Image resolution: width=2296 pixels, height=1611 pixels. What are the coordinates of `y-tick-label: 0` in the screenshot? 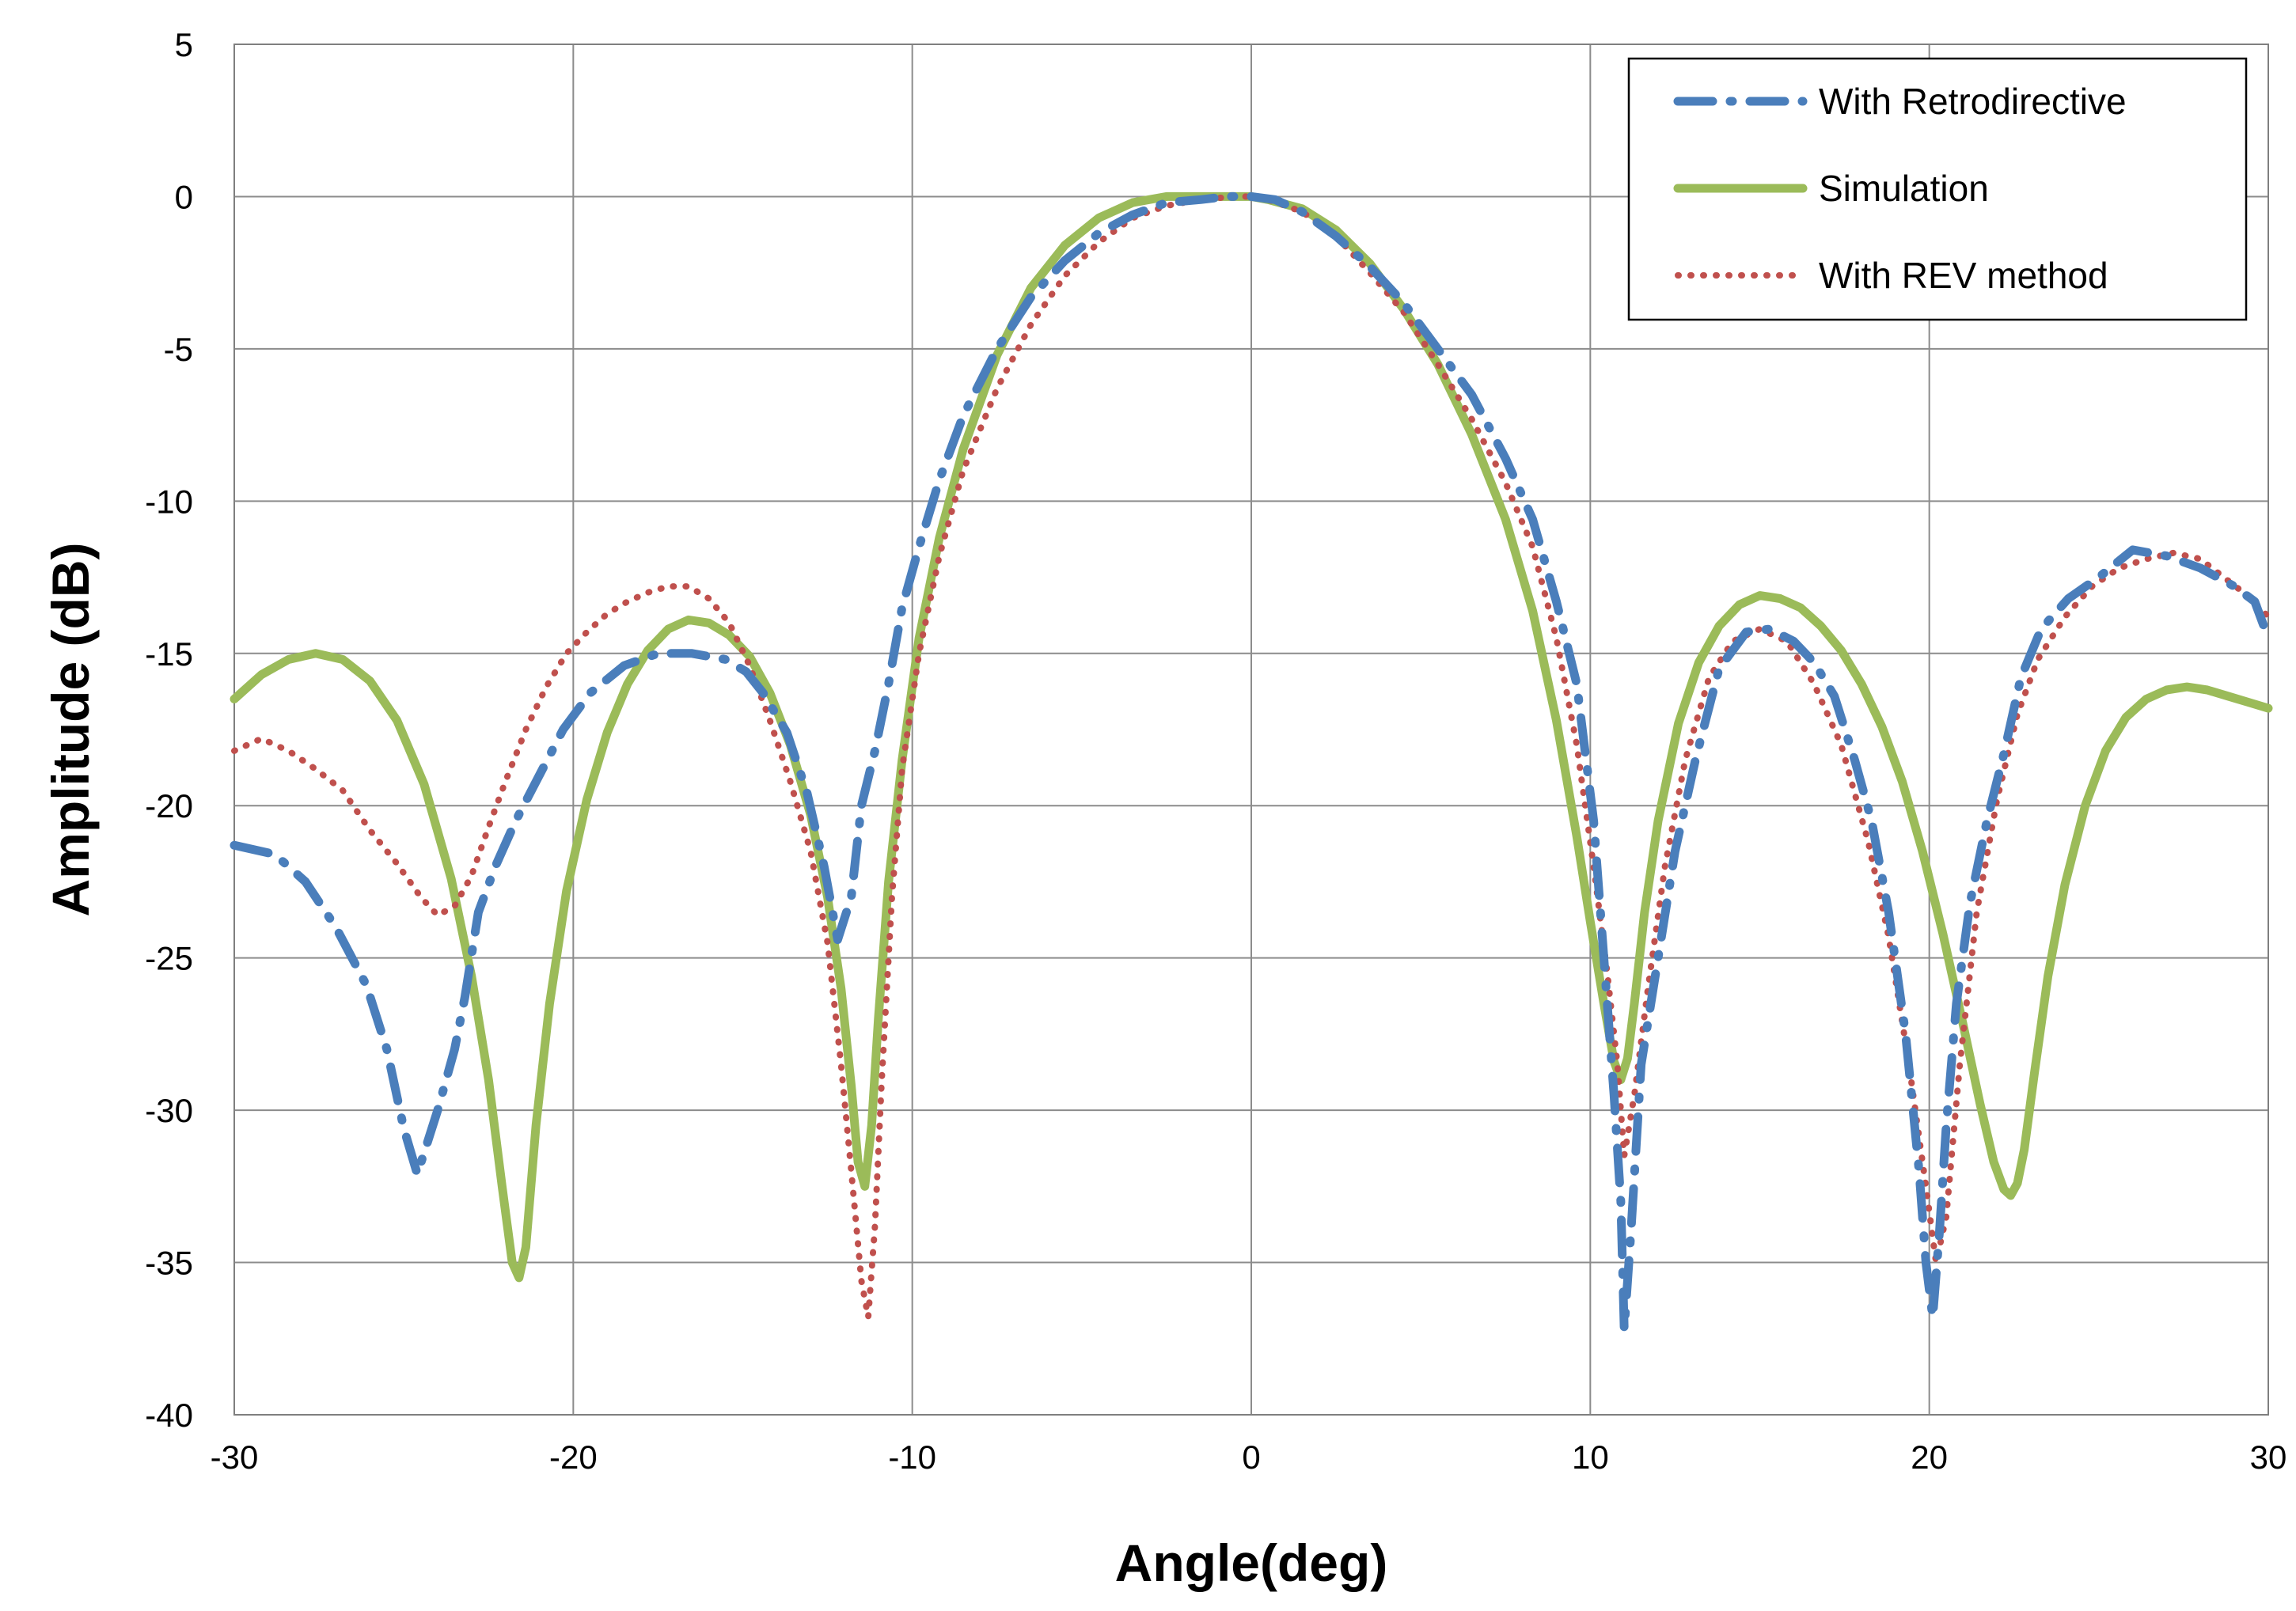 It's located at (184, 196).